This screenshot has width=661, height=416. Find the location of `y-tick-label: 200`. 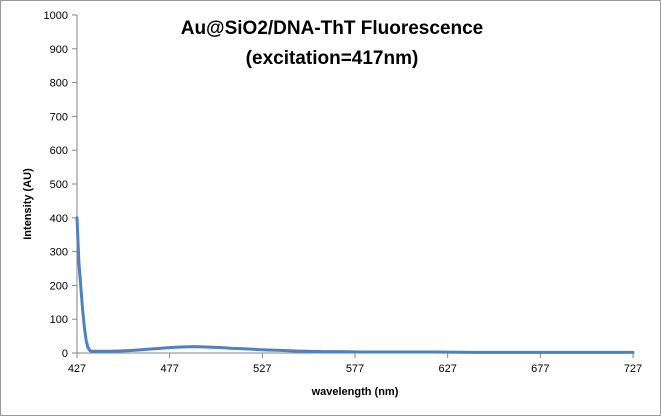

y-tick-label: 200 is located at coordinates (59, 286).